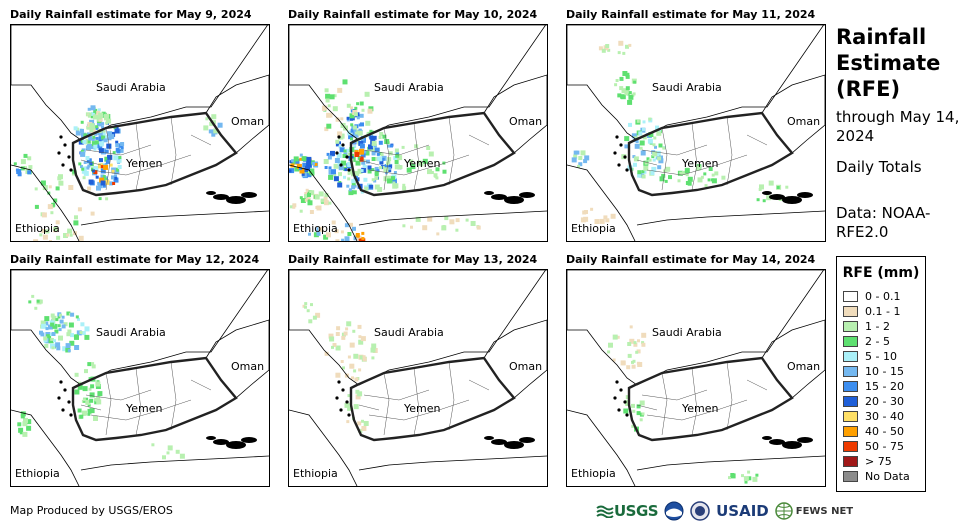 The image size is (970, 528). I want to click on legend-label: 10 - 15, so click(884, 371).